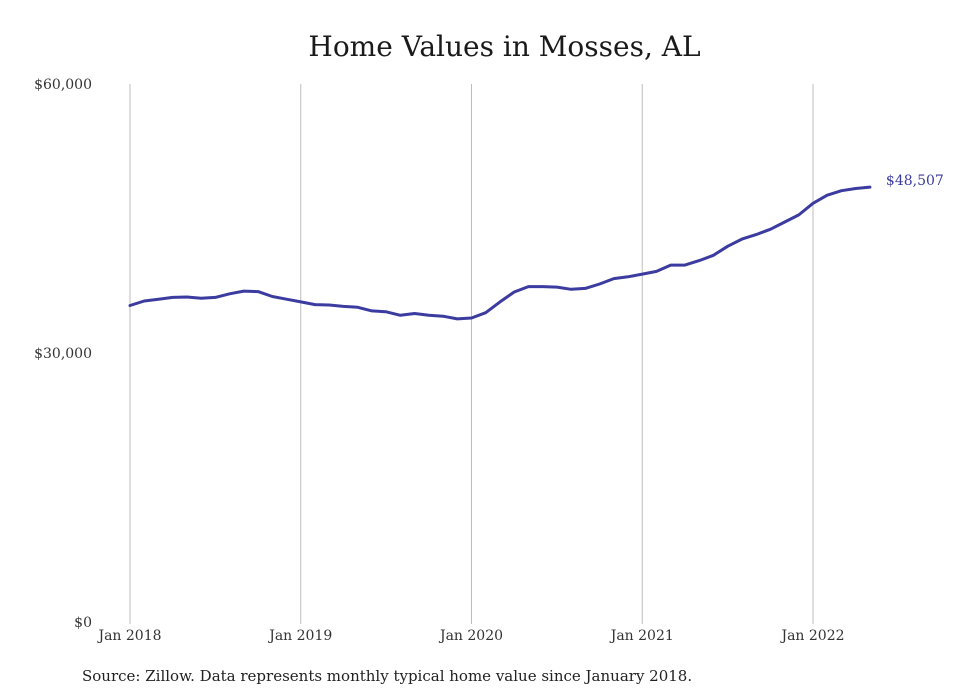 The height and width of the screenshot is (699, 980). I want to click on x-tick-label: Jan 2019, so click(299, 636).